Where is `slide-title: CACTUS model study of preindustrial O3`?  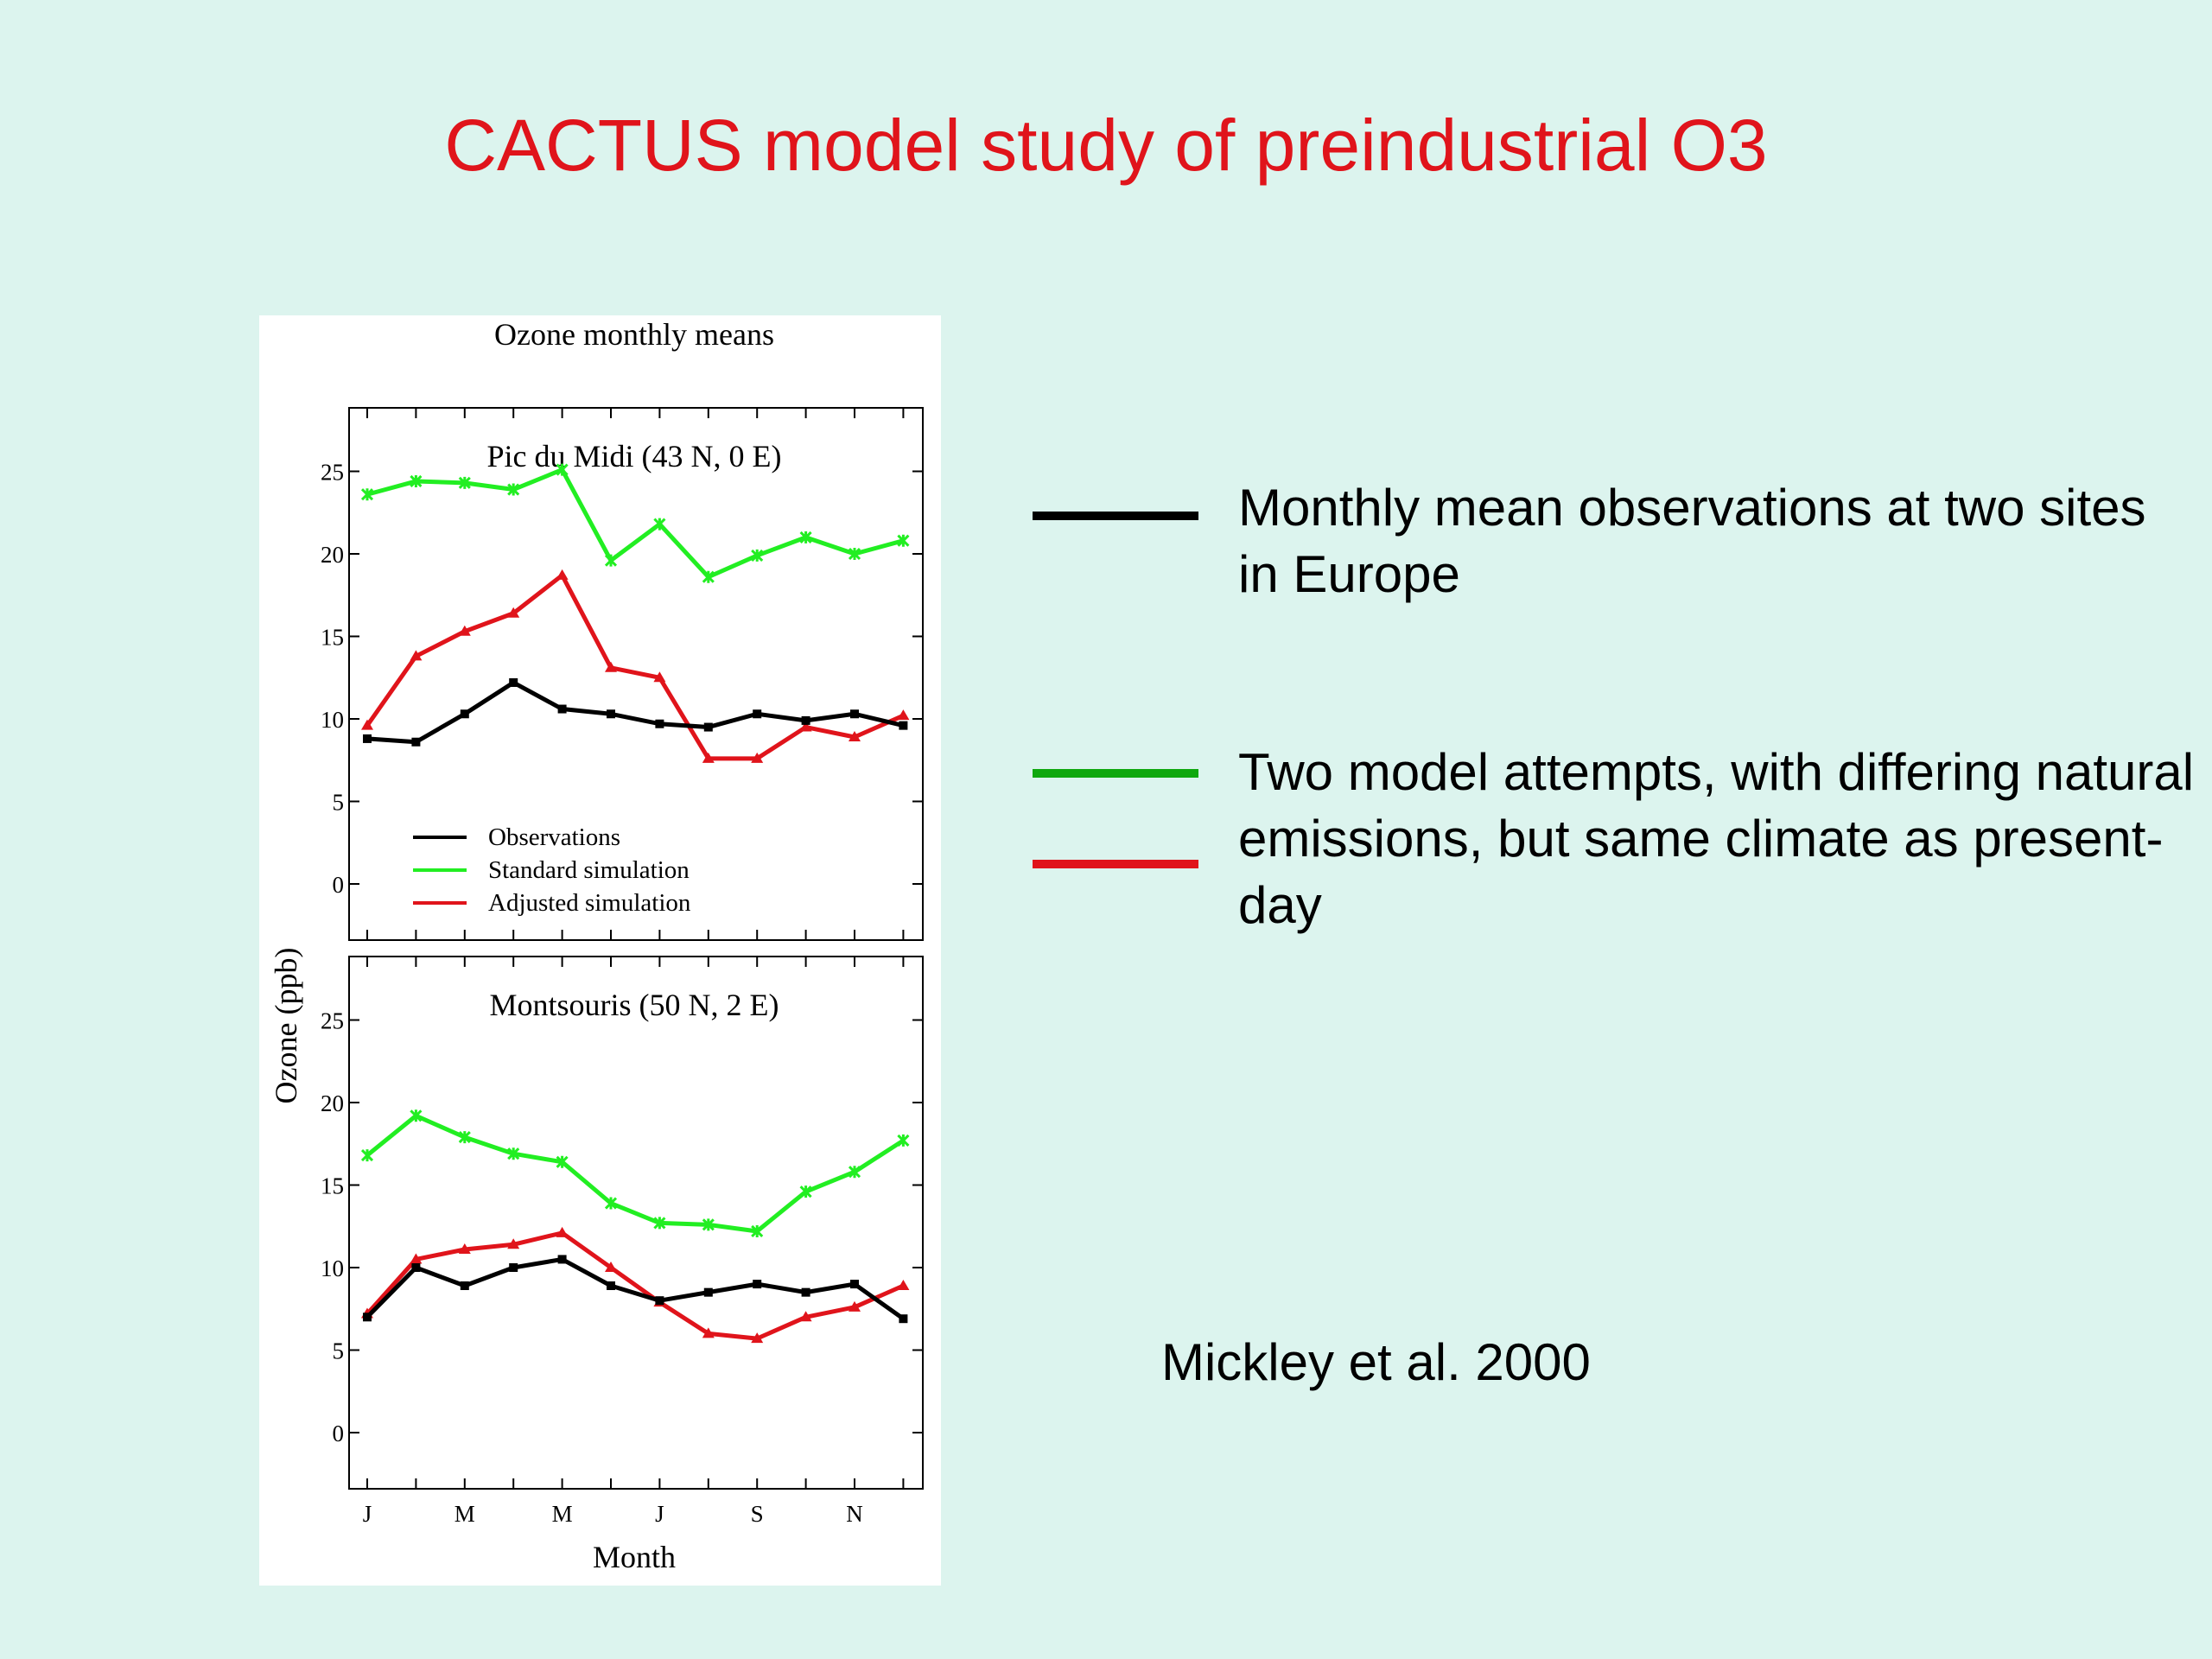 slide-title: CACTUS model study of preindustrial O3 is located at coordinates (1106, 145).